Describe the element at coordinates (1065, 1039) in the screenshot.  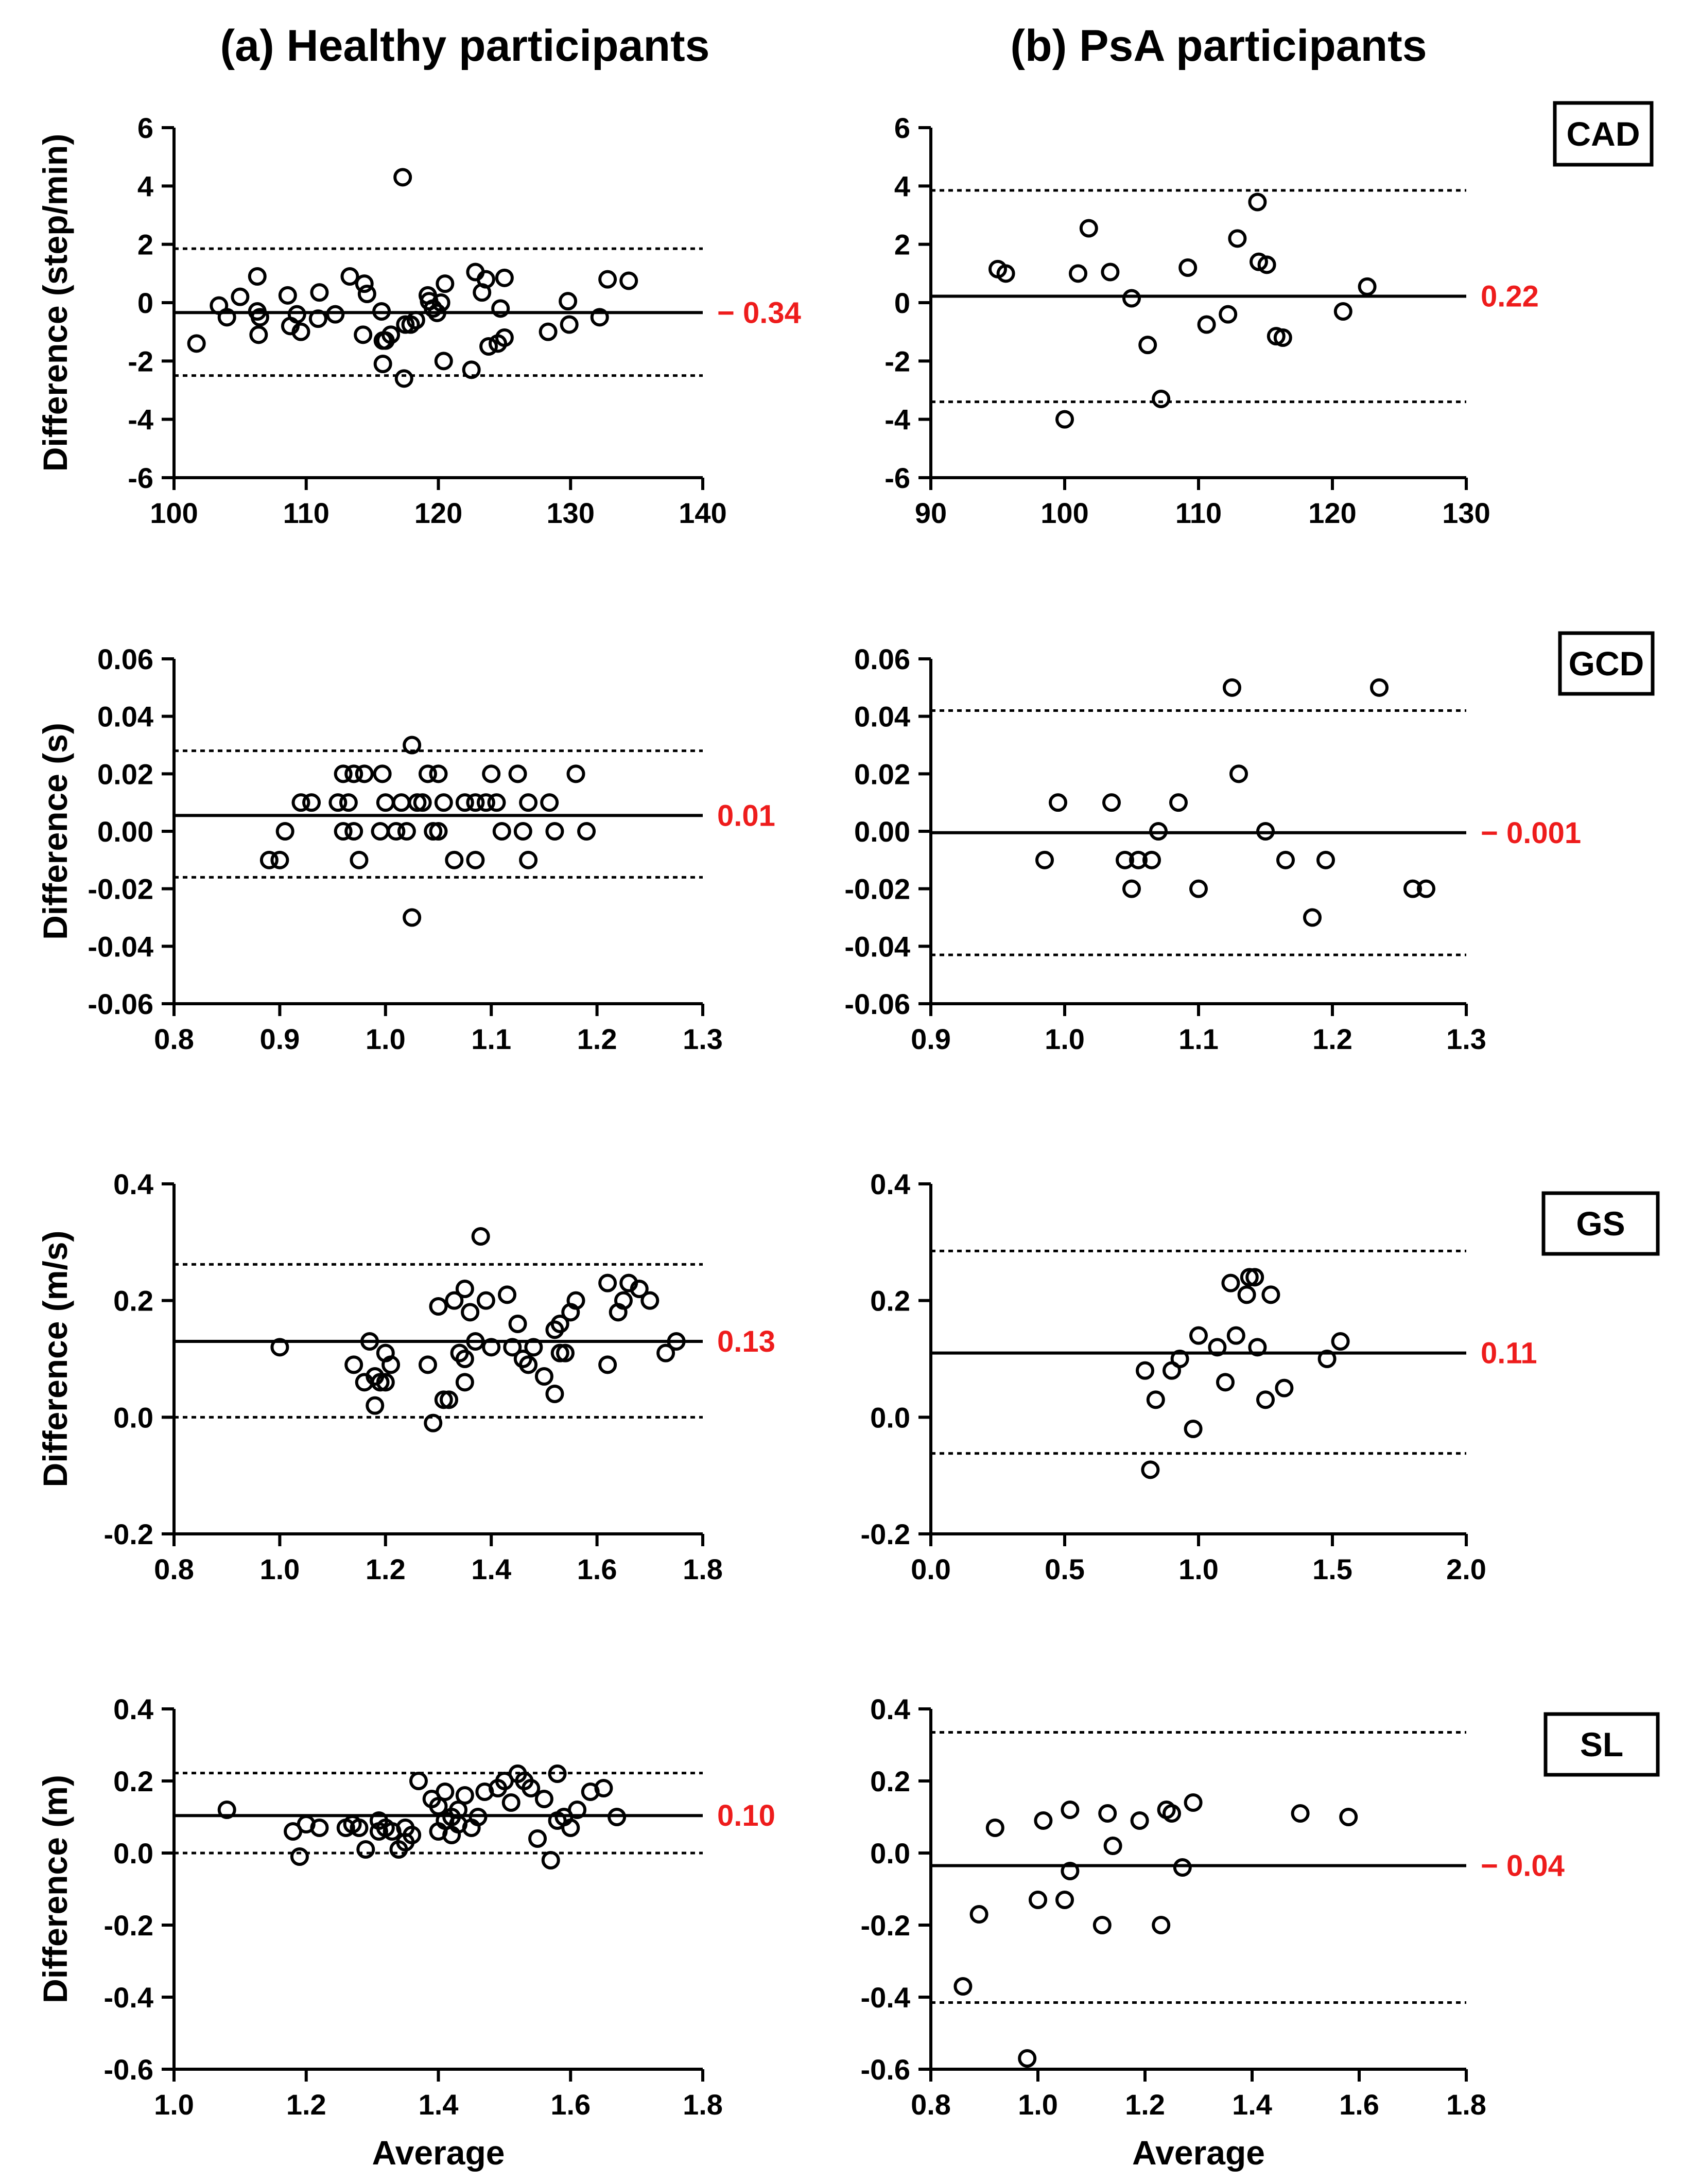
I see `x-tick-label: 1.0` at that location.